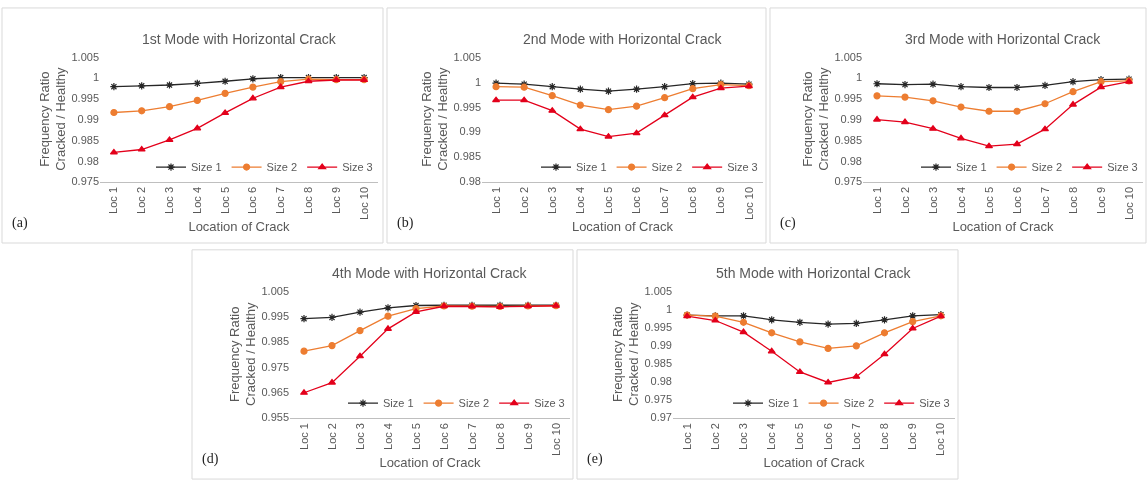 Image resolution: width=1148 pixels, height=487 pixels. I want to click on chart-title: 1st Mode with Horizontal Crack, so click(239, 39).